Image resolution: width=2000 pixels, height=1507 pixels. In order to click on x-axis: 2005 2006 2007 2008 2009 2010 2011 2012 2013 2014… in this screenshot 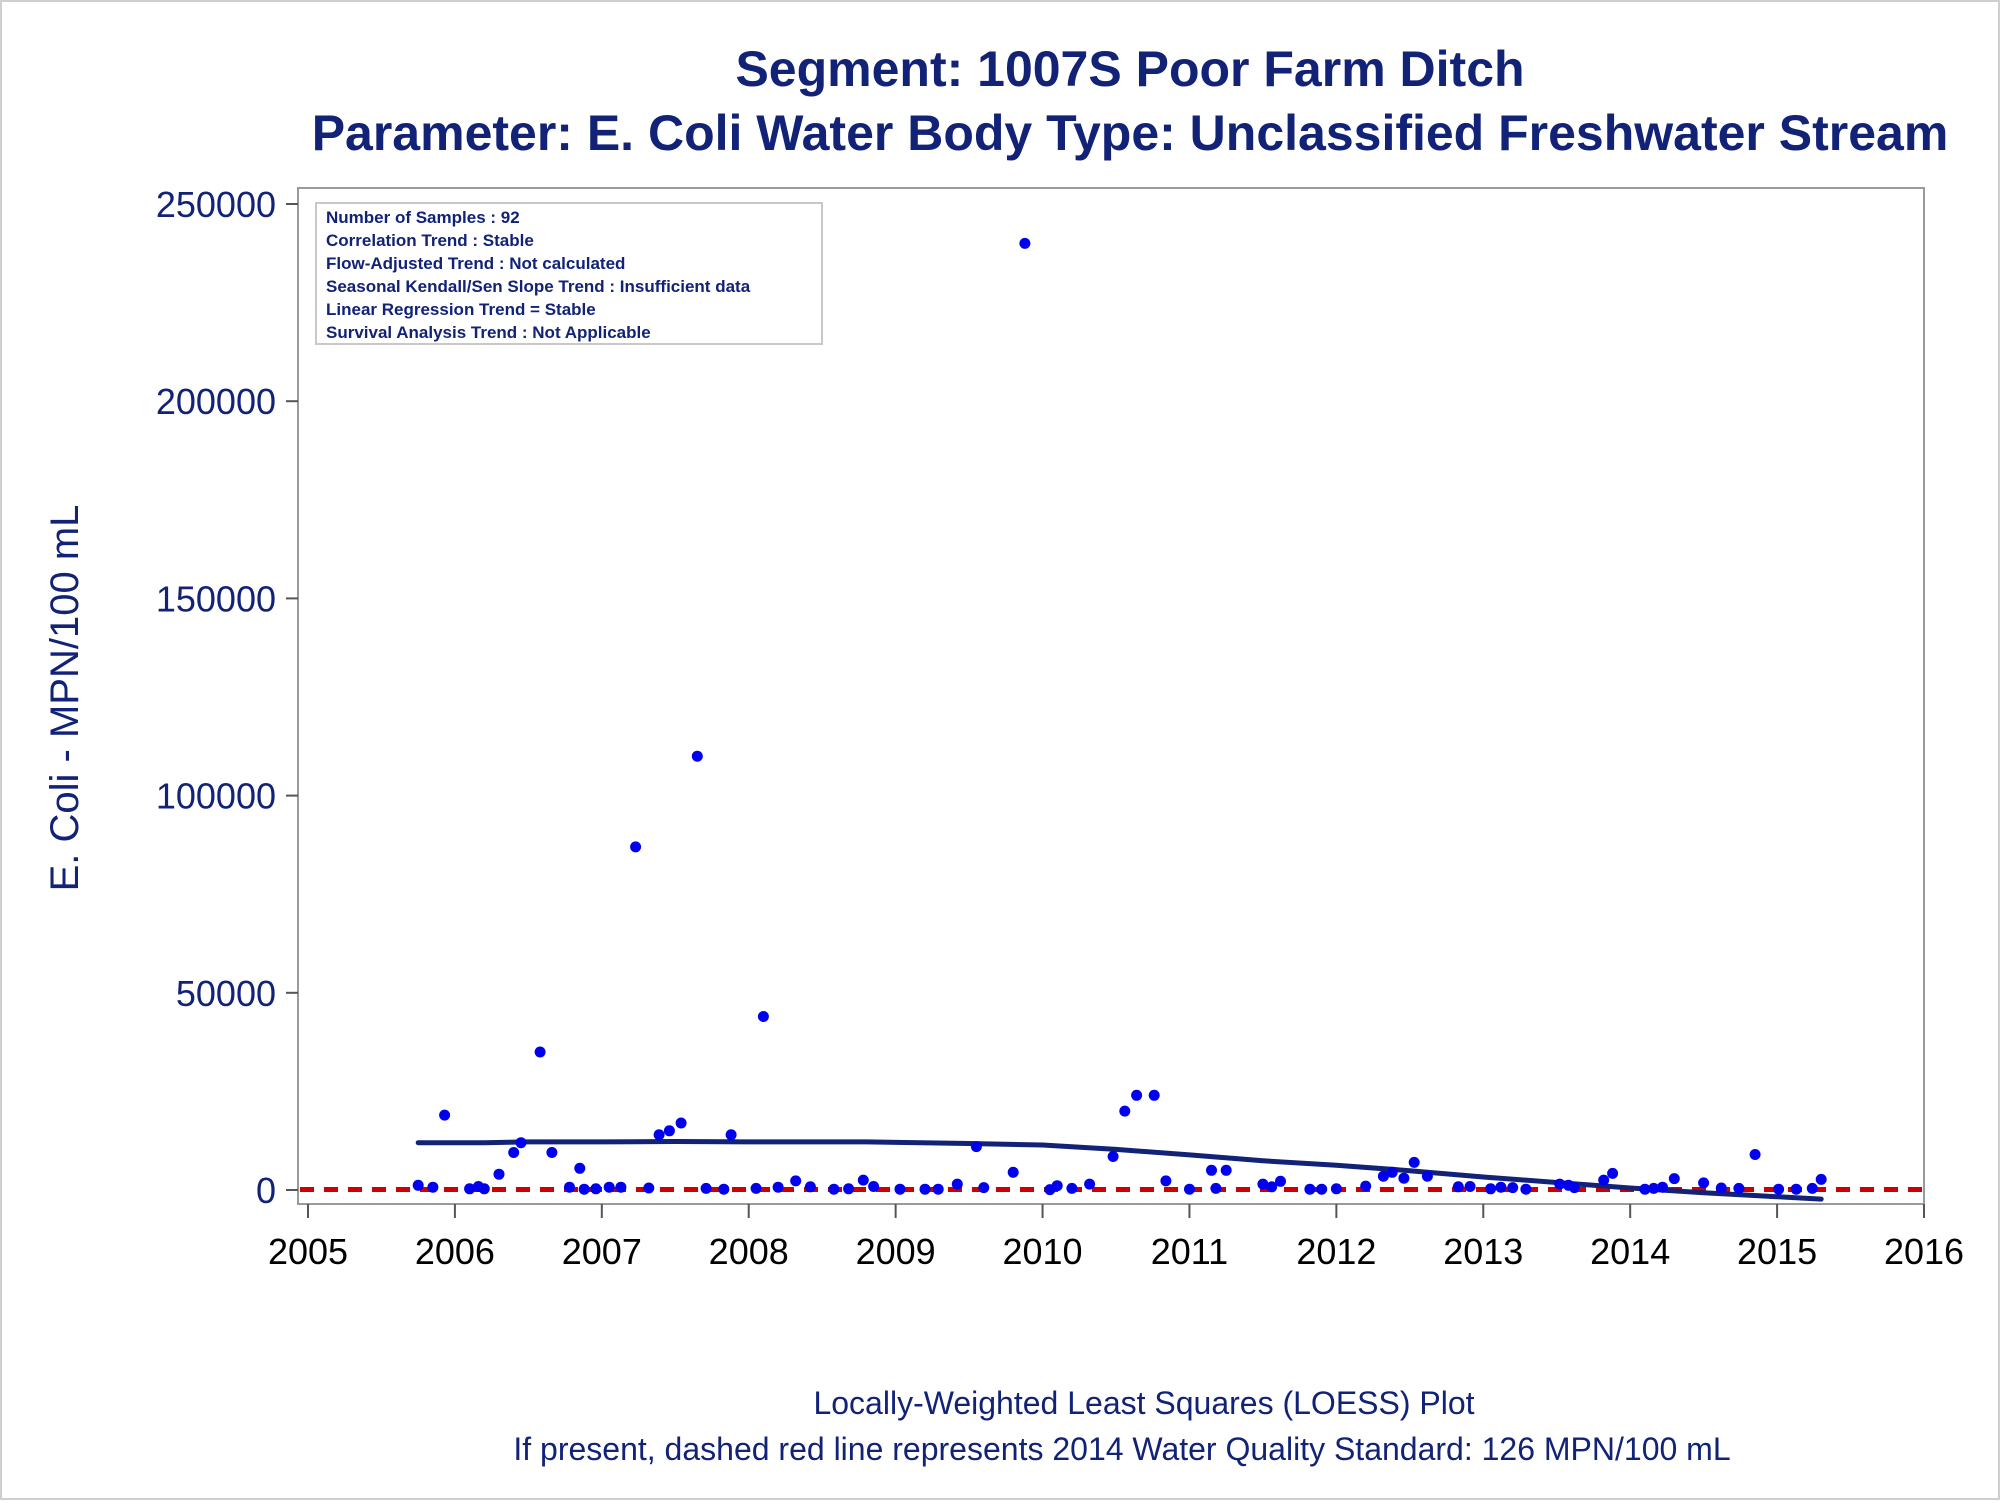, I will do `click(1116, 1238)`.